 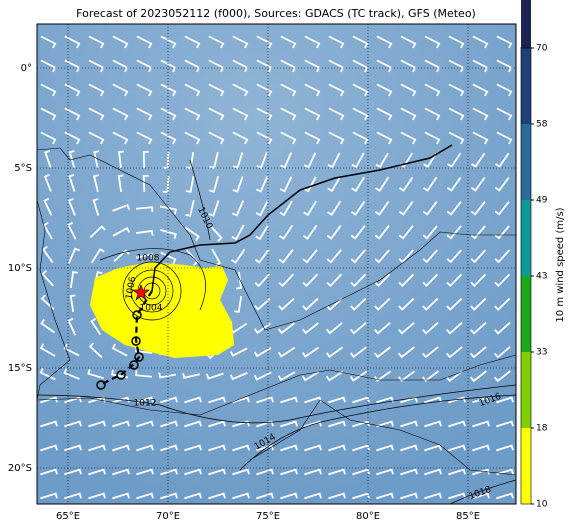 I want to click on colorbar-tick-label: 49, so click(x=542, y=201).